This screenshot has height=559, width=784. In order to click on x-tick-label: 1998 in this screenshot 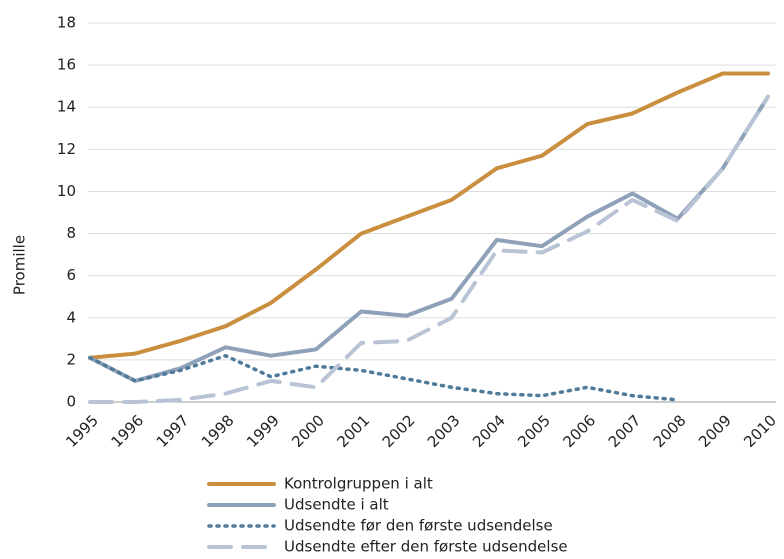, I will do `click(218, 431)`.